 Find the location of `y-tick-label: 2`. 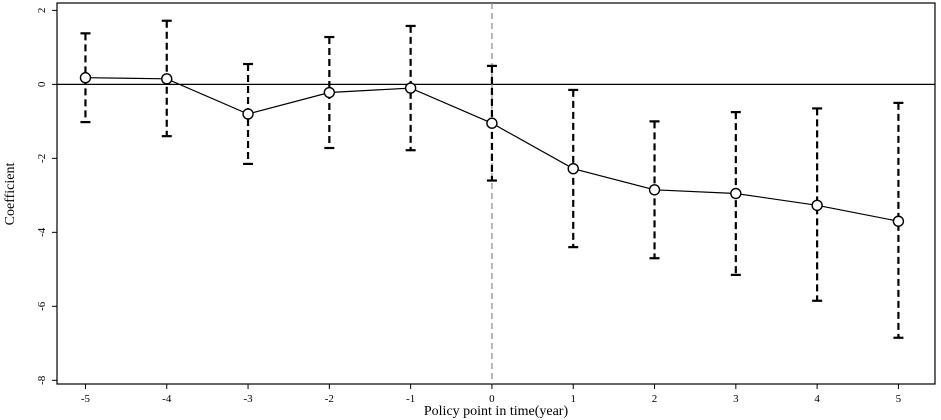

y-tick-label: 2 is located at coordinates (42, 11).